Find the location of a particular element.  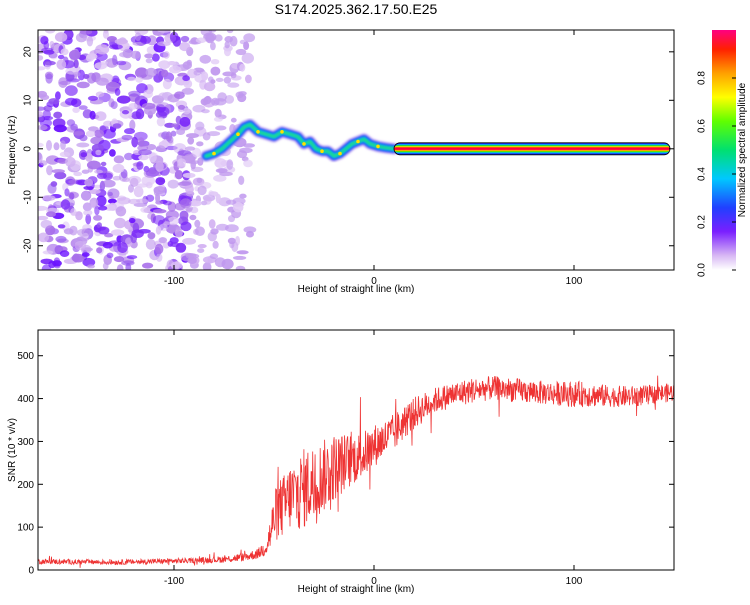

y-tick-label: 200 is located at coordinates (25, 485).